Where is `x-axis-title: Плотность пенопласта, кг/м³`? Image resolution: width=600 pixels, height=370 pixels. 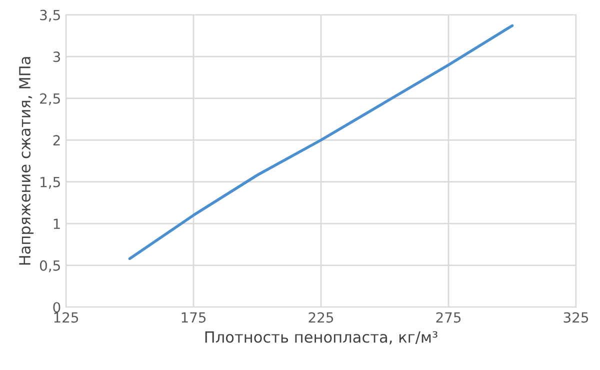 x-axis-title: Плотность пенопласта, кг/м³ is located at coordinates (321, 337).